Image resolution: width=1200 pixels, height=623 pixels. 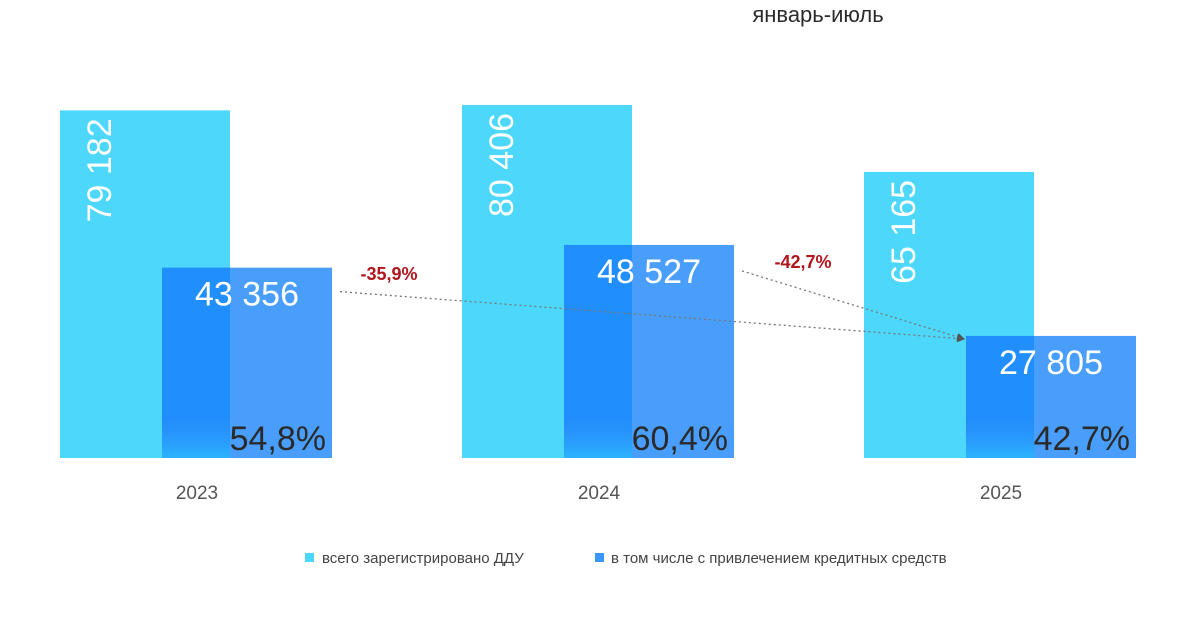 I want to click on x-tick-label-2024: 2024, so click(x=599, y=493).